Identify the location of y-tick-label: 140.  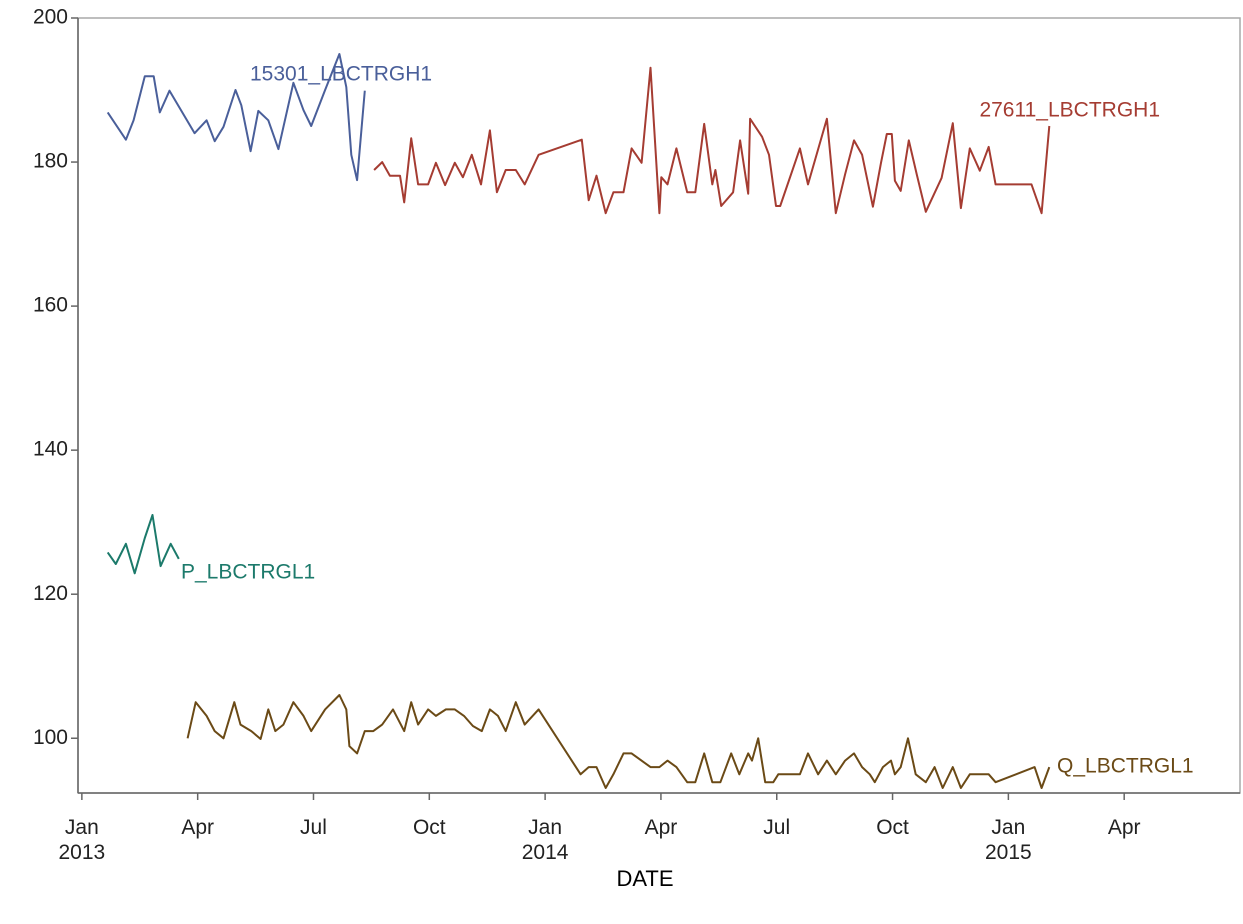
(50, 449).